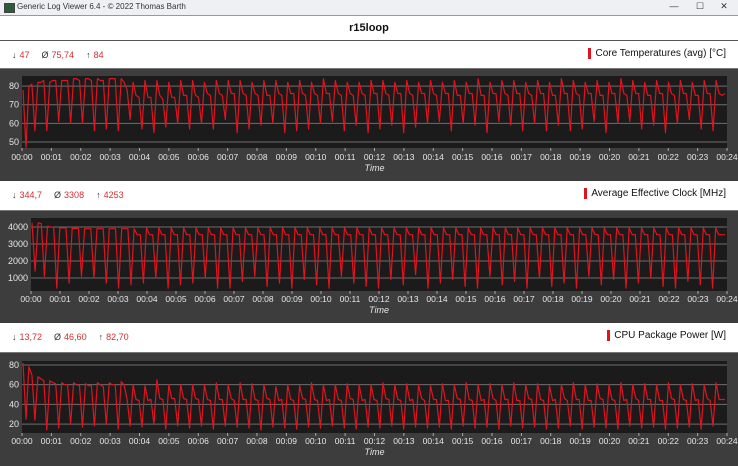 This screenshot has width=738, height=466. I want to click on arrow-up-icon: ↑, so click(88, 55).